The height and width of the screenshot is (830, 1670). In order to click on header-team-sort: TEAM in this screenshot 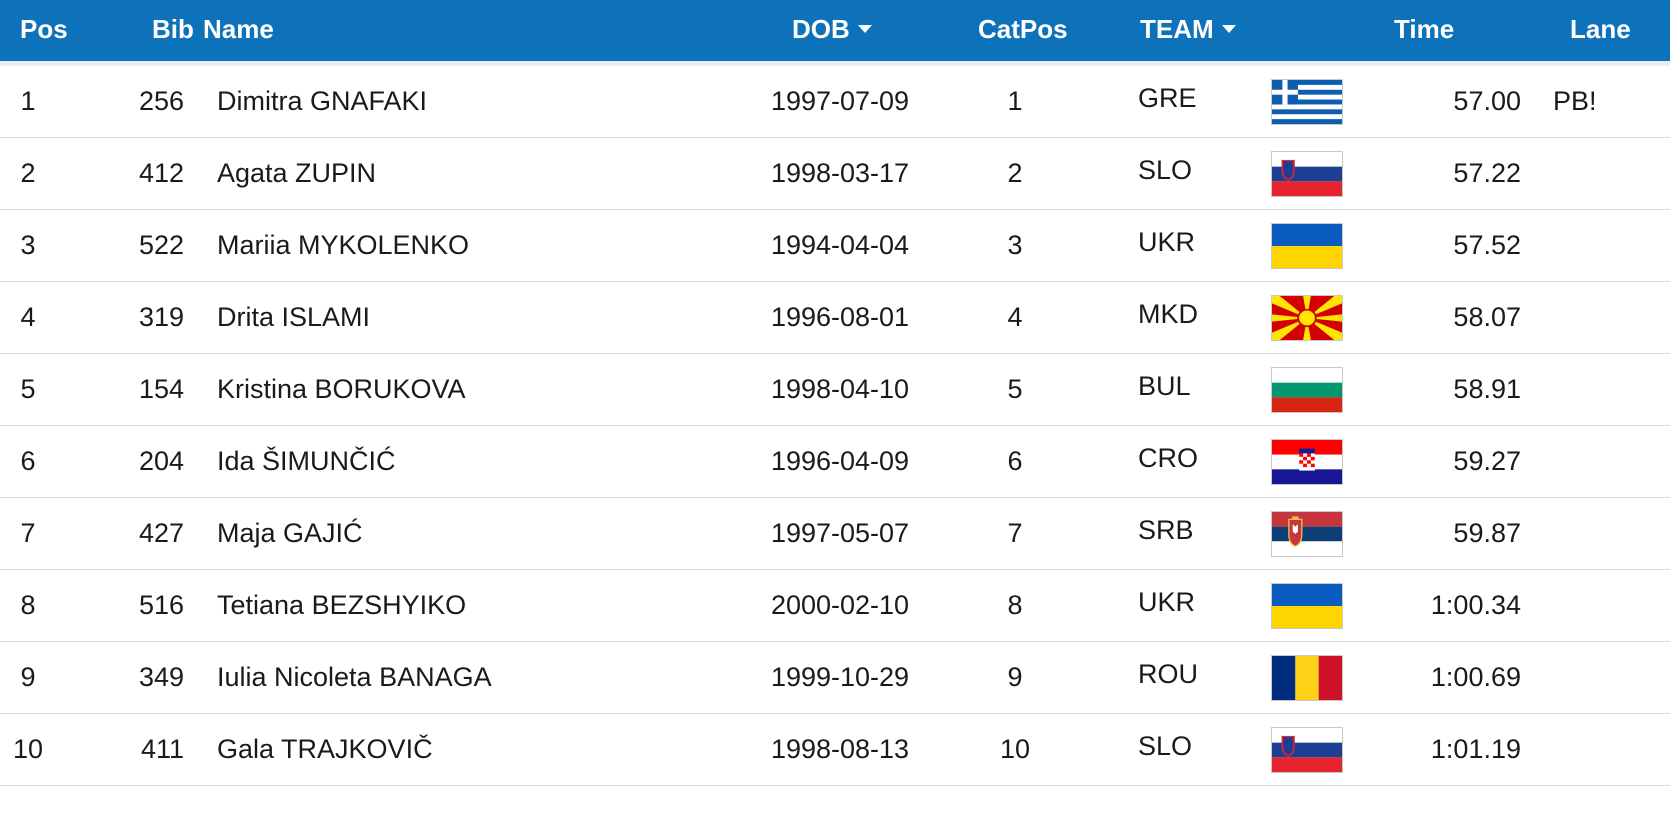, I will do `click(1188, 30)`.